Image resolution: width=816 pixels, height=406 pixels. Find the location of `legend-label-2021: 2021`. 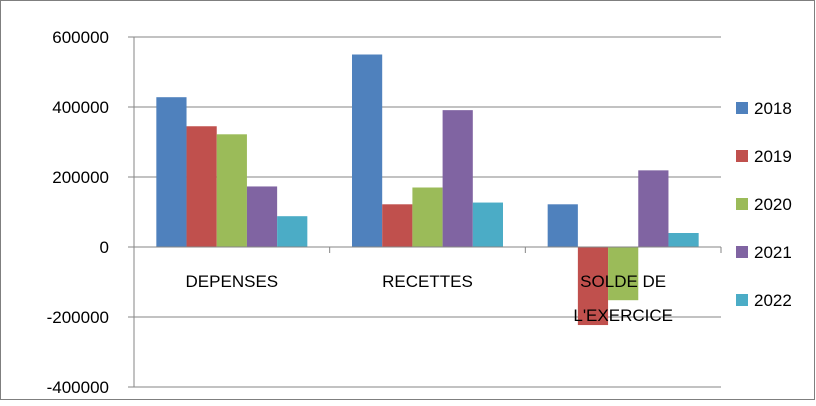

legend-label-2021: 2021 is located at coordinates (773, 252).